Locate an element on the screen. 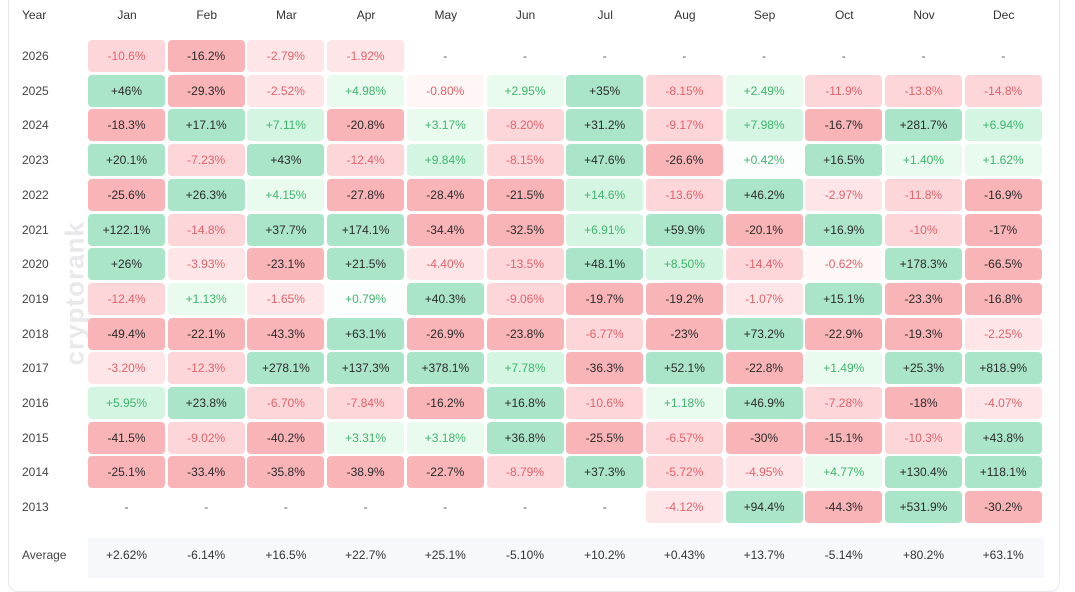 Image resolution: width=1075 pixels, height=592 pixels. heatmap-cell: -4.40% is located at coordinates (445, 264).